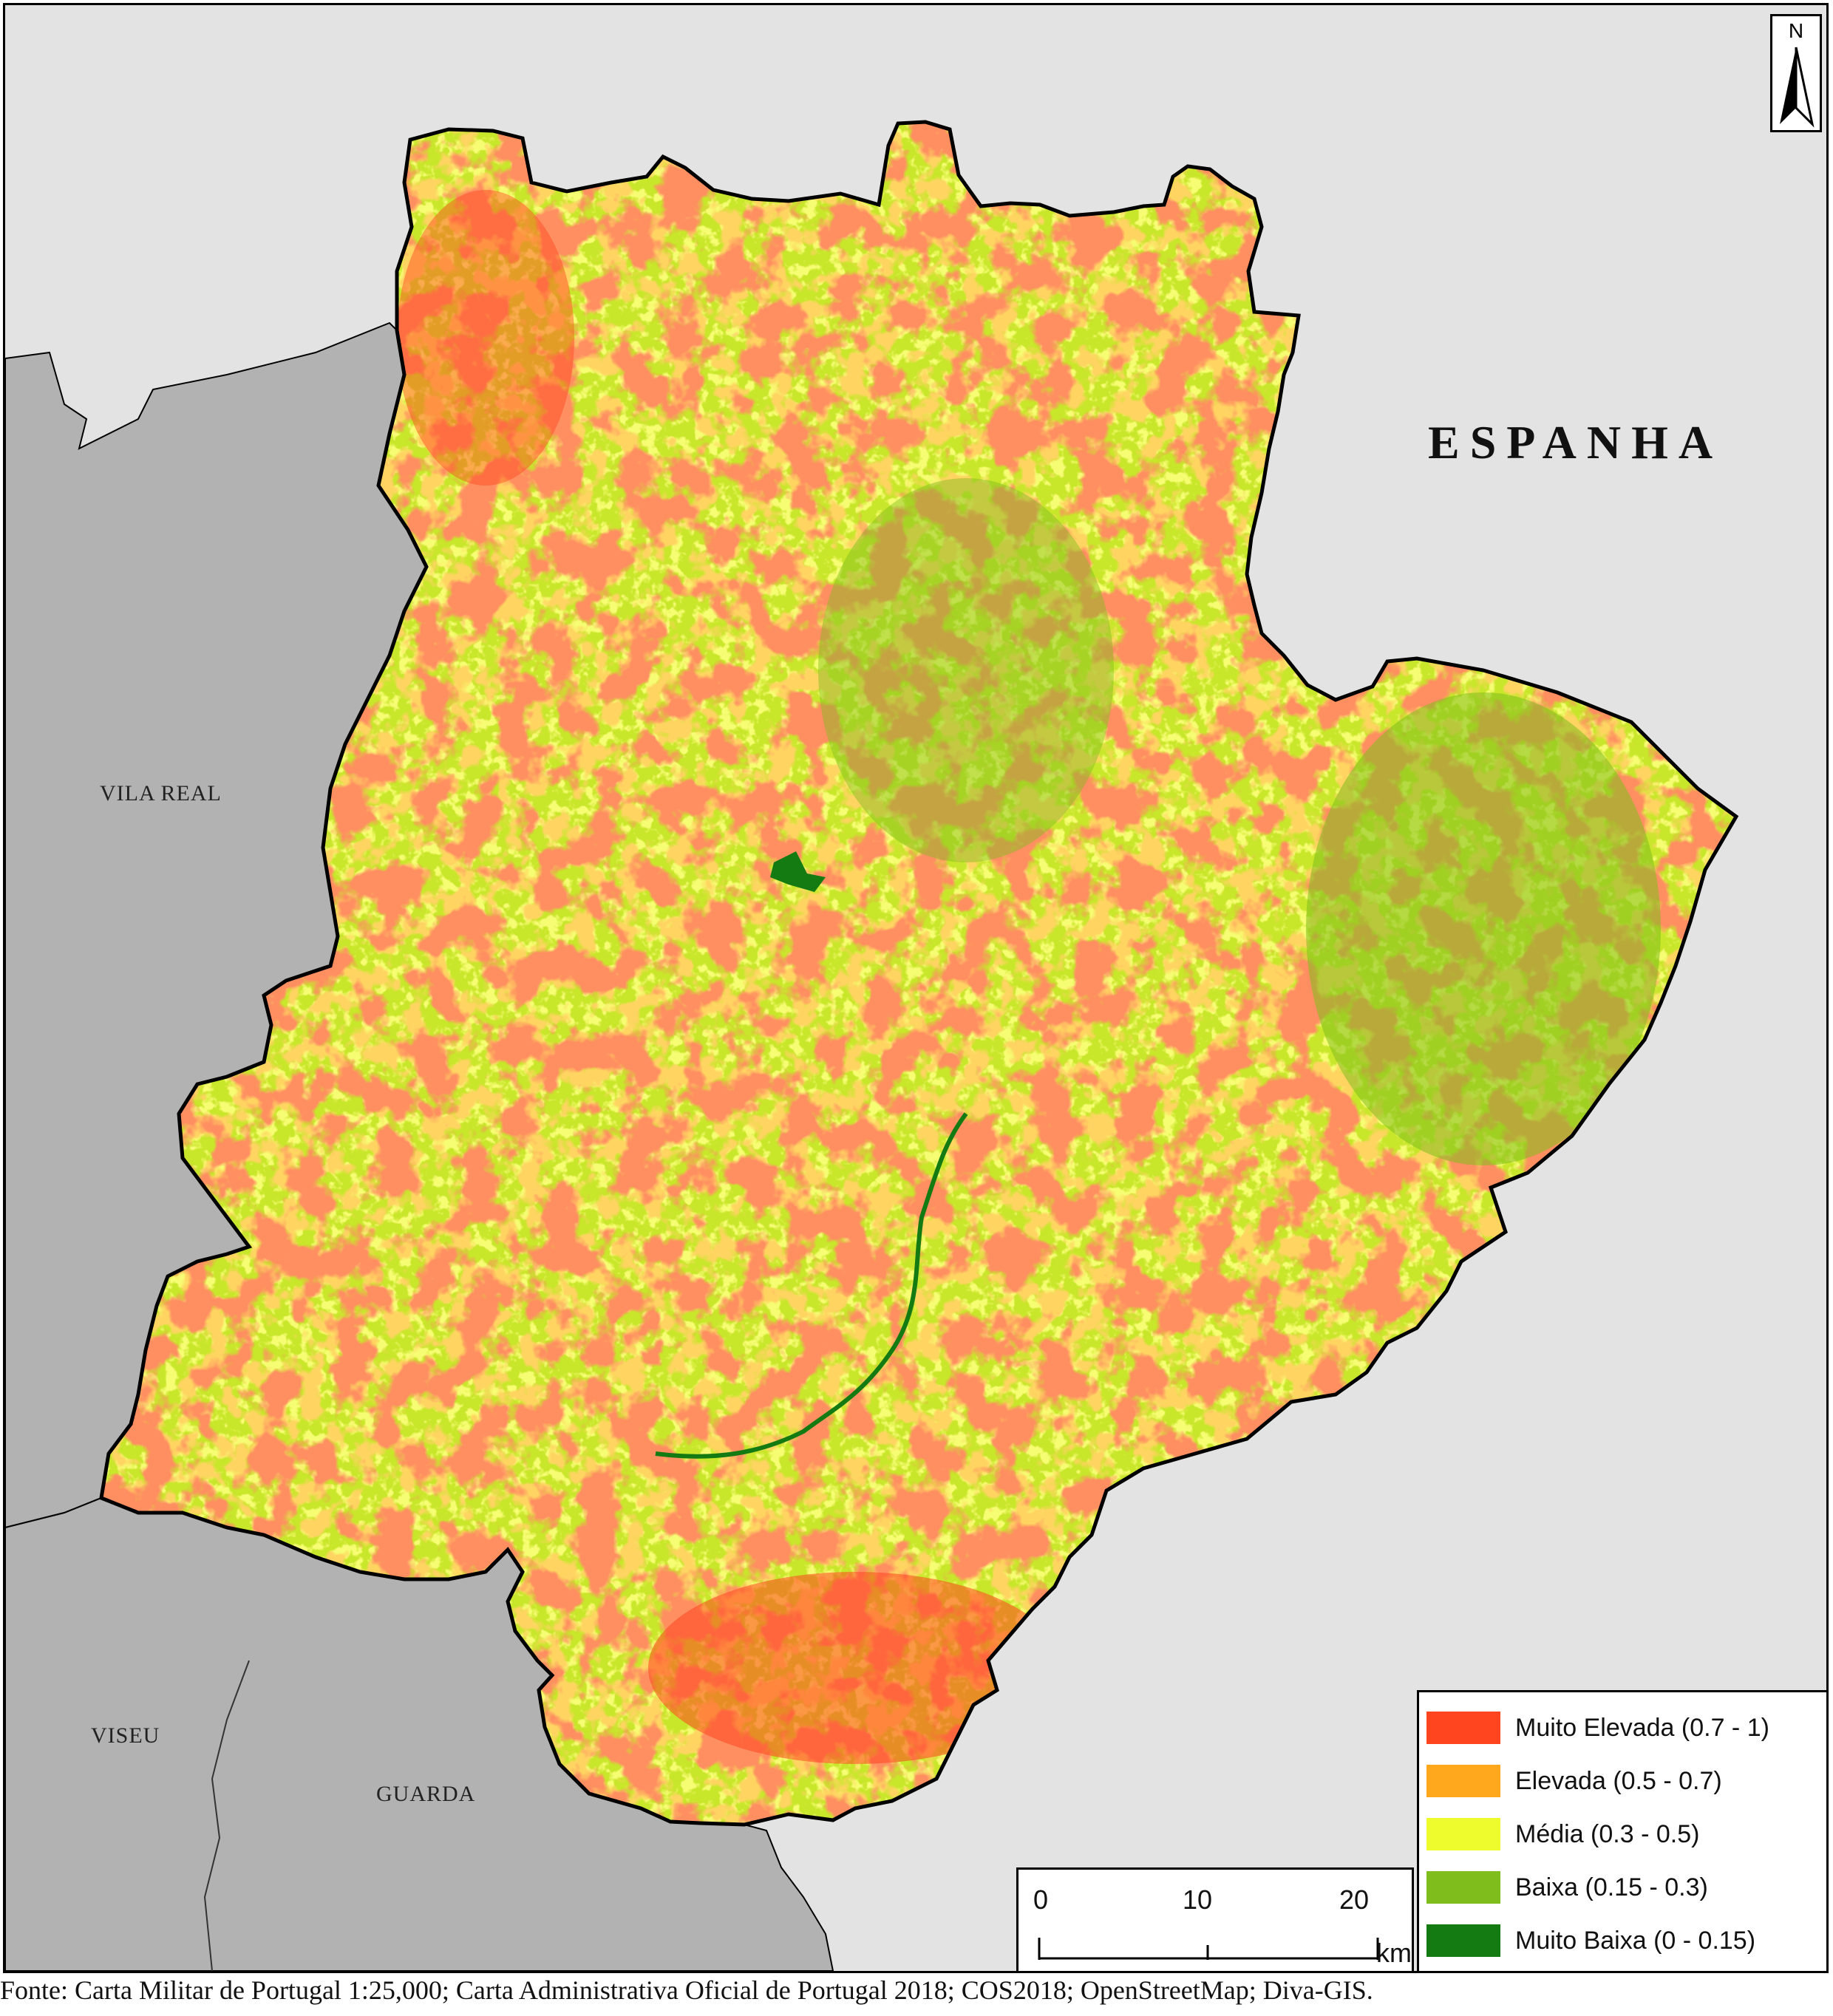 The width and height of the screenshot is (1833, 2016). I want to click on north-letter: N, so click(1796, 31).